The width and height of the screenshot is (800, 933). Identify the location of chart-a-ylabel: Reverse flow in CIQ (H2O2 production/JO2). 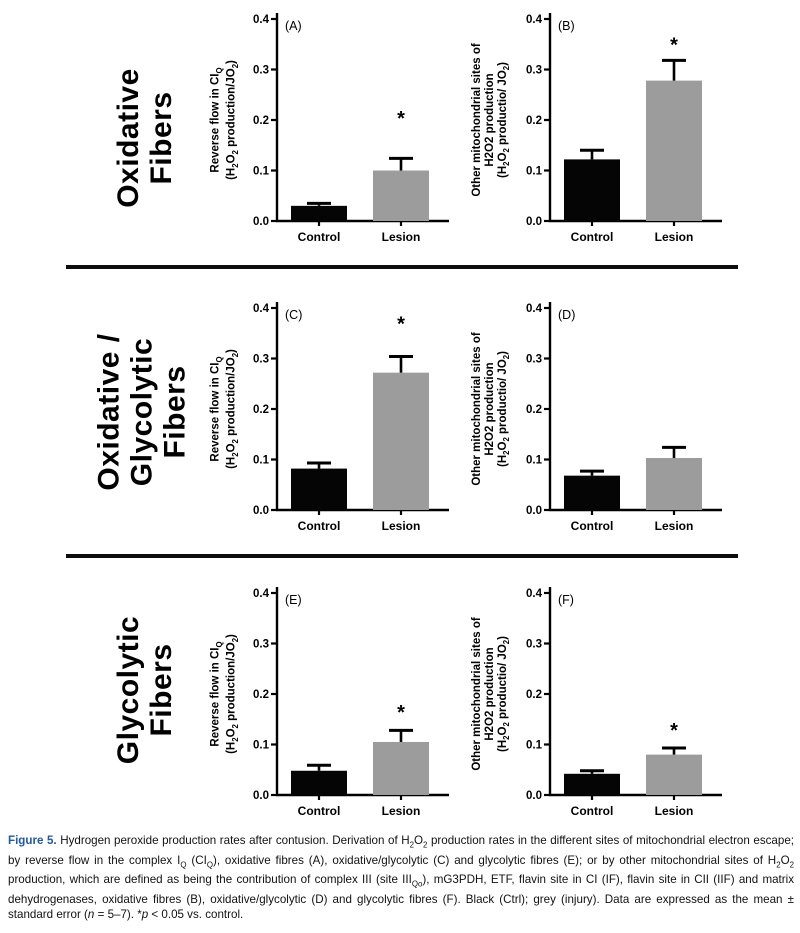
(226, 120).